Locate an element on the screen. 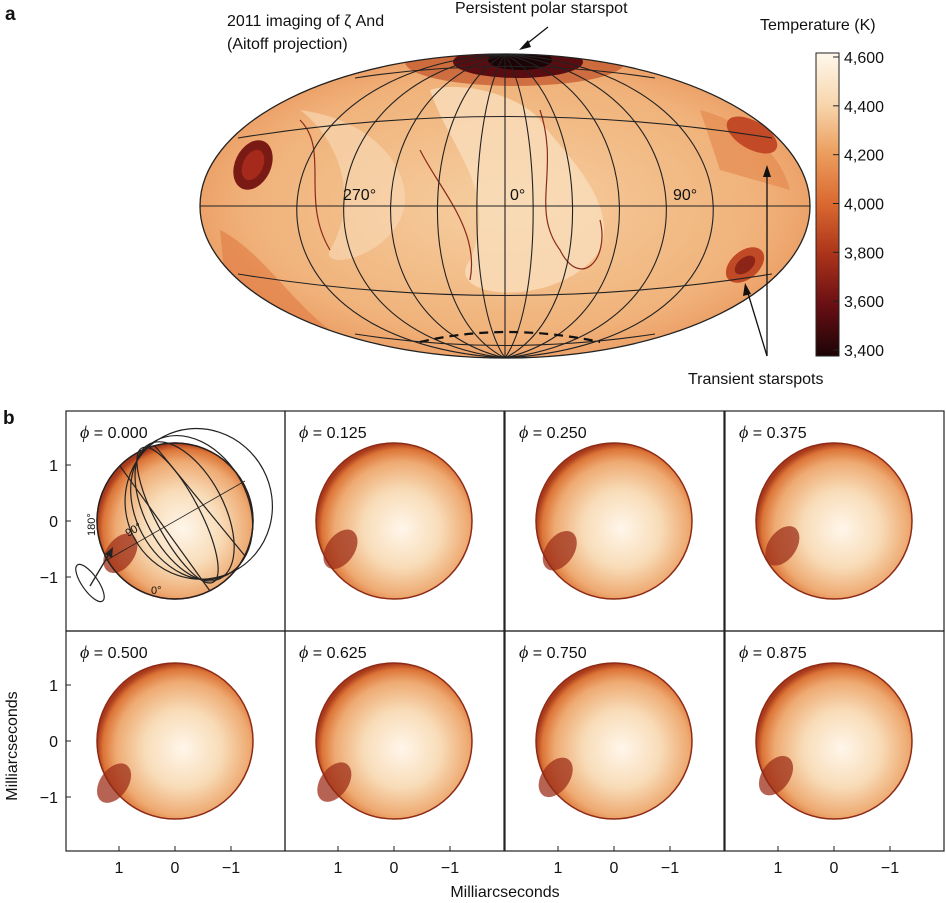 This screenshot has height=903, width=946. grid-label: 0° is located at coordinates (156, 591).